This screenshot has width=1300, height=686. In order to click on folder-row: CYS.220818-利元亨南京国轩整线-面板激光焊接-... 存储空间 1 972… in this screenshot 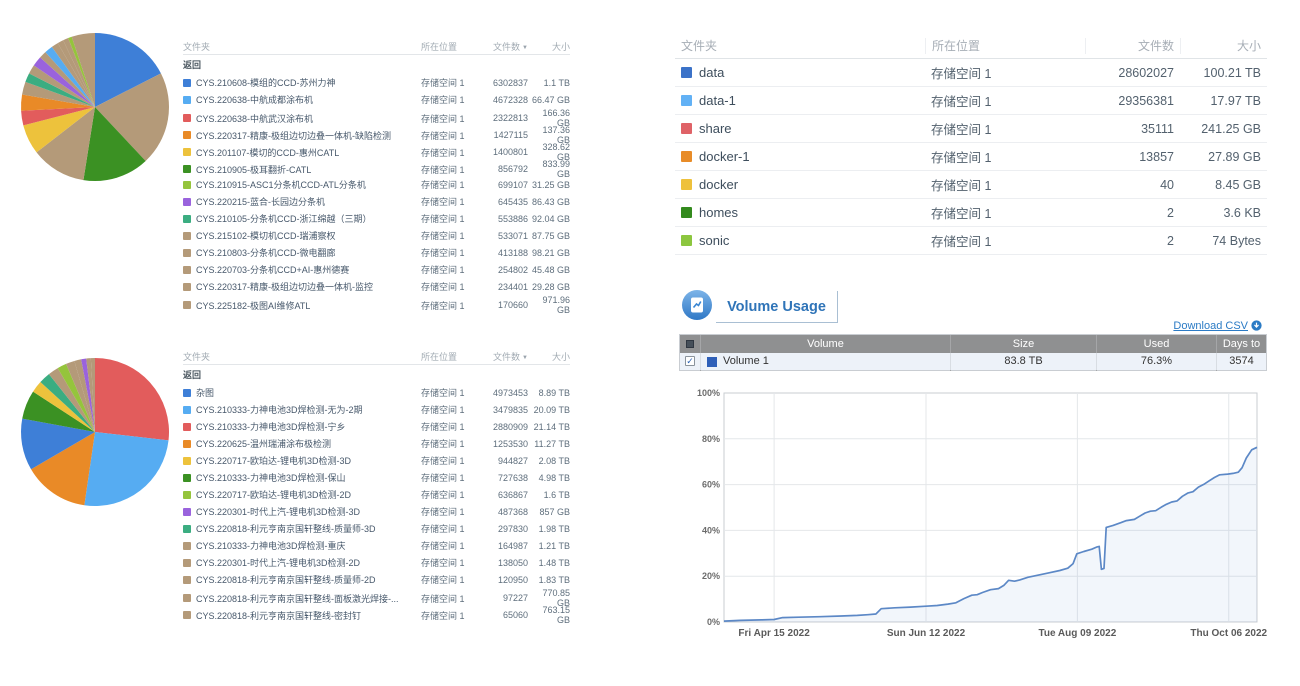, I will do `click(376, 598)`.